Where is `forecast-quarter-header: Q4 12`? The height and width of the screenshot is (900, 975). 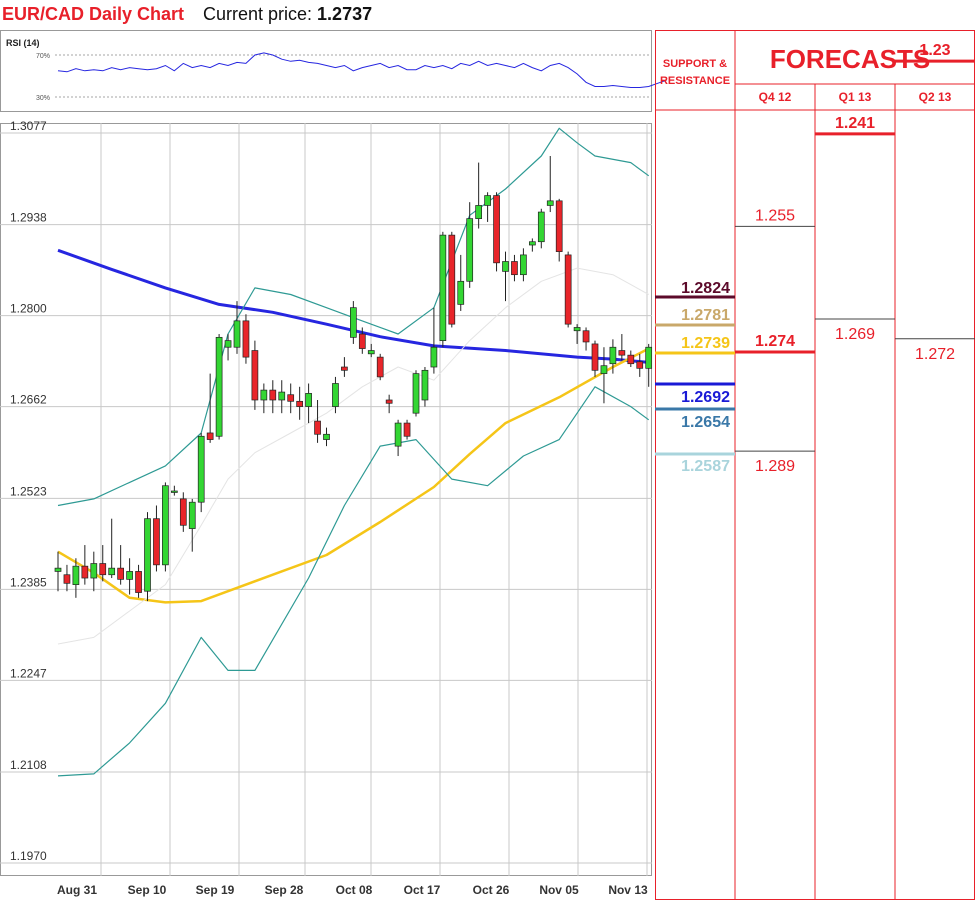 forecast-quarter-header: Q4 12 is located at coordinates (775, 97).